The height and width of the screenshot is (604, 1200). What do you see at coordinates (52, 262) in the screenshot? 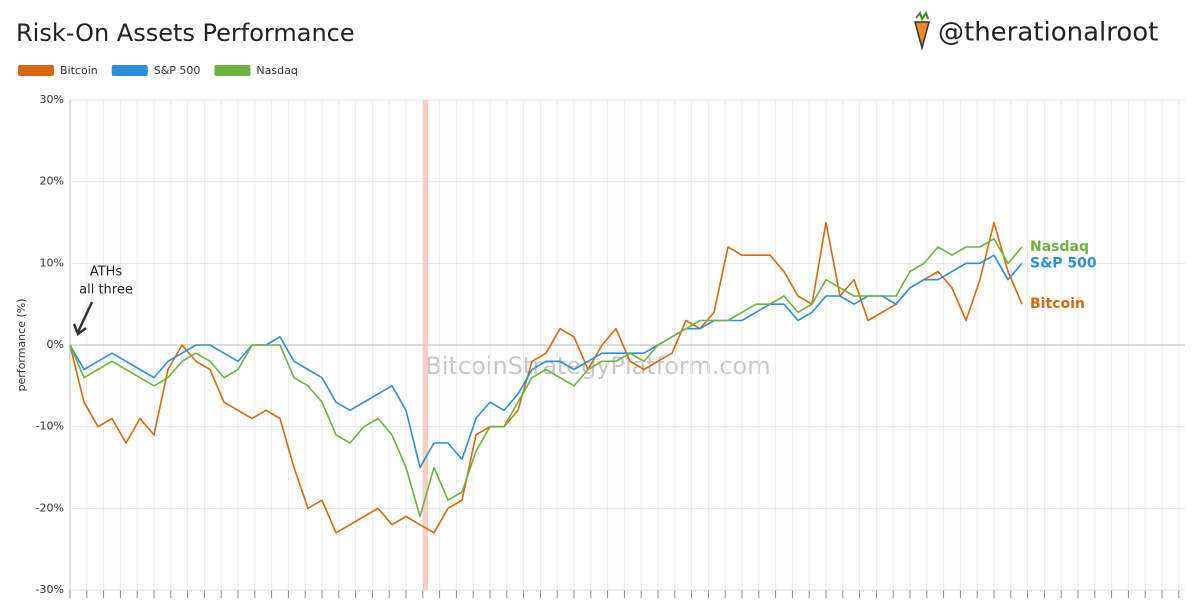
I see `y-tick-label: 10%` at bounding box center [52, 262].